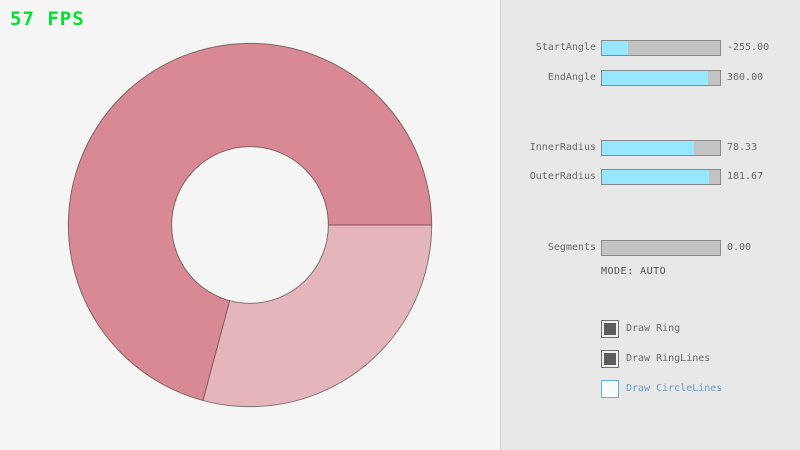 This screenshot has height=450, width=800. What do you see at coordinates (317, 316) in the screenshot?
I see `ring-sector` at bounding box center [317, 316].